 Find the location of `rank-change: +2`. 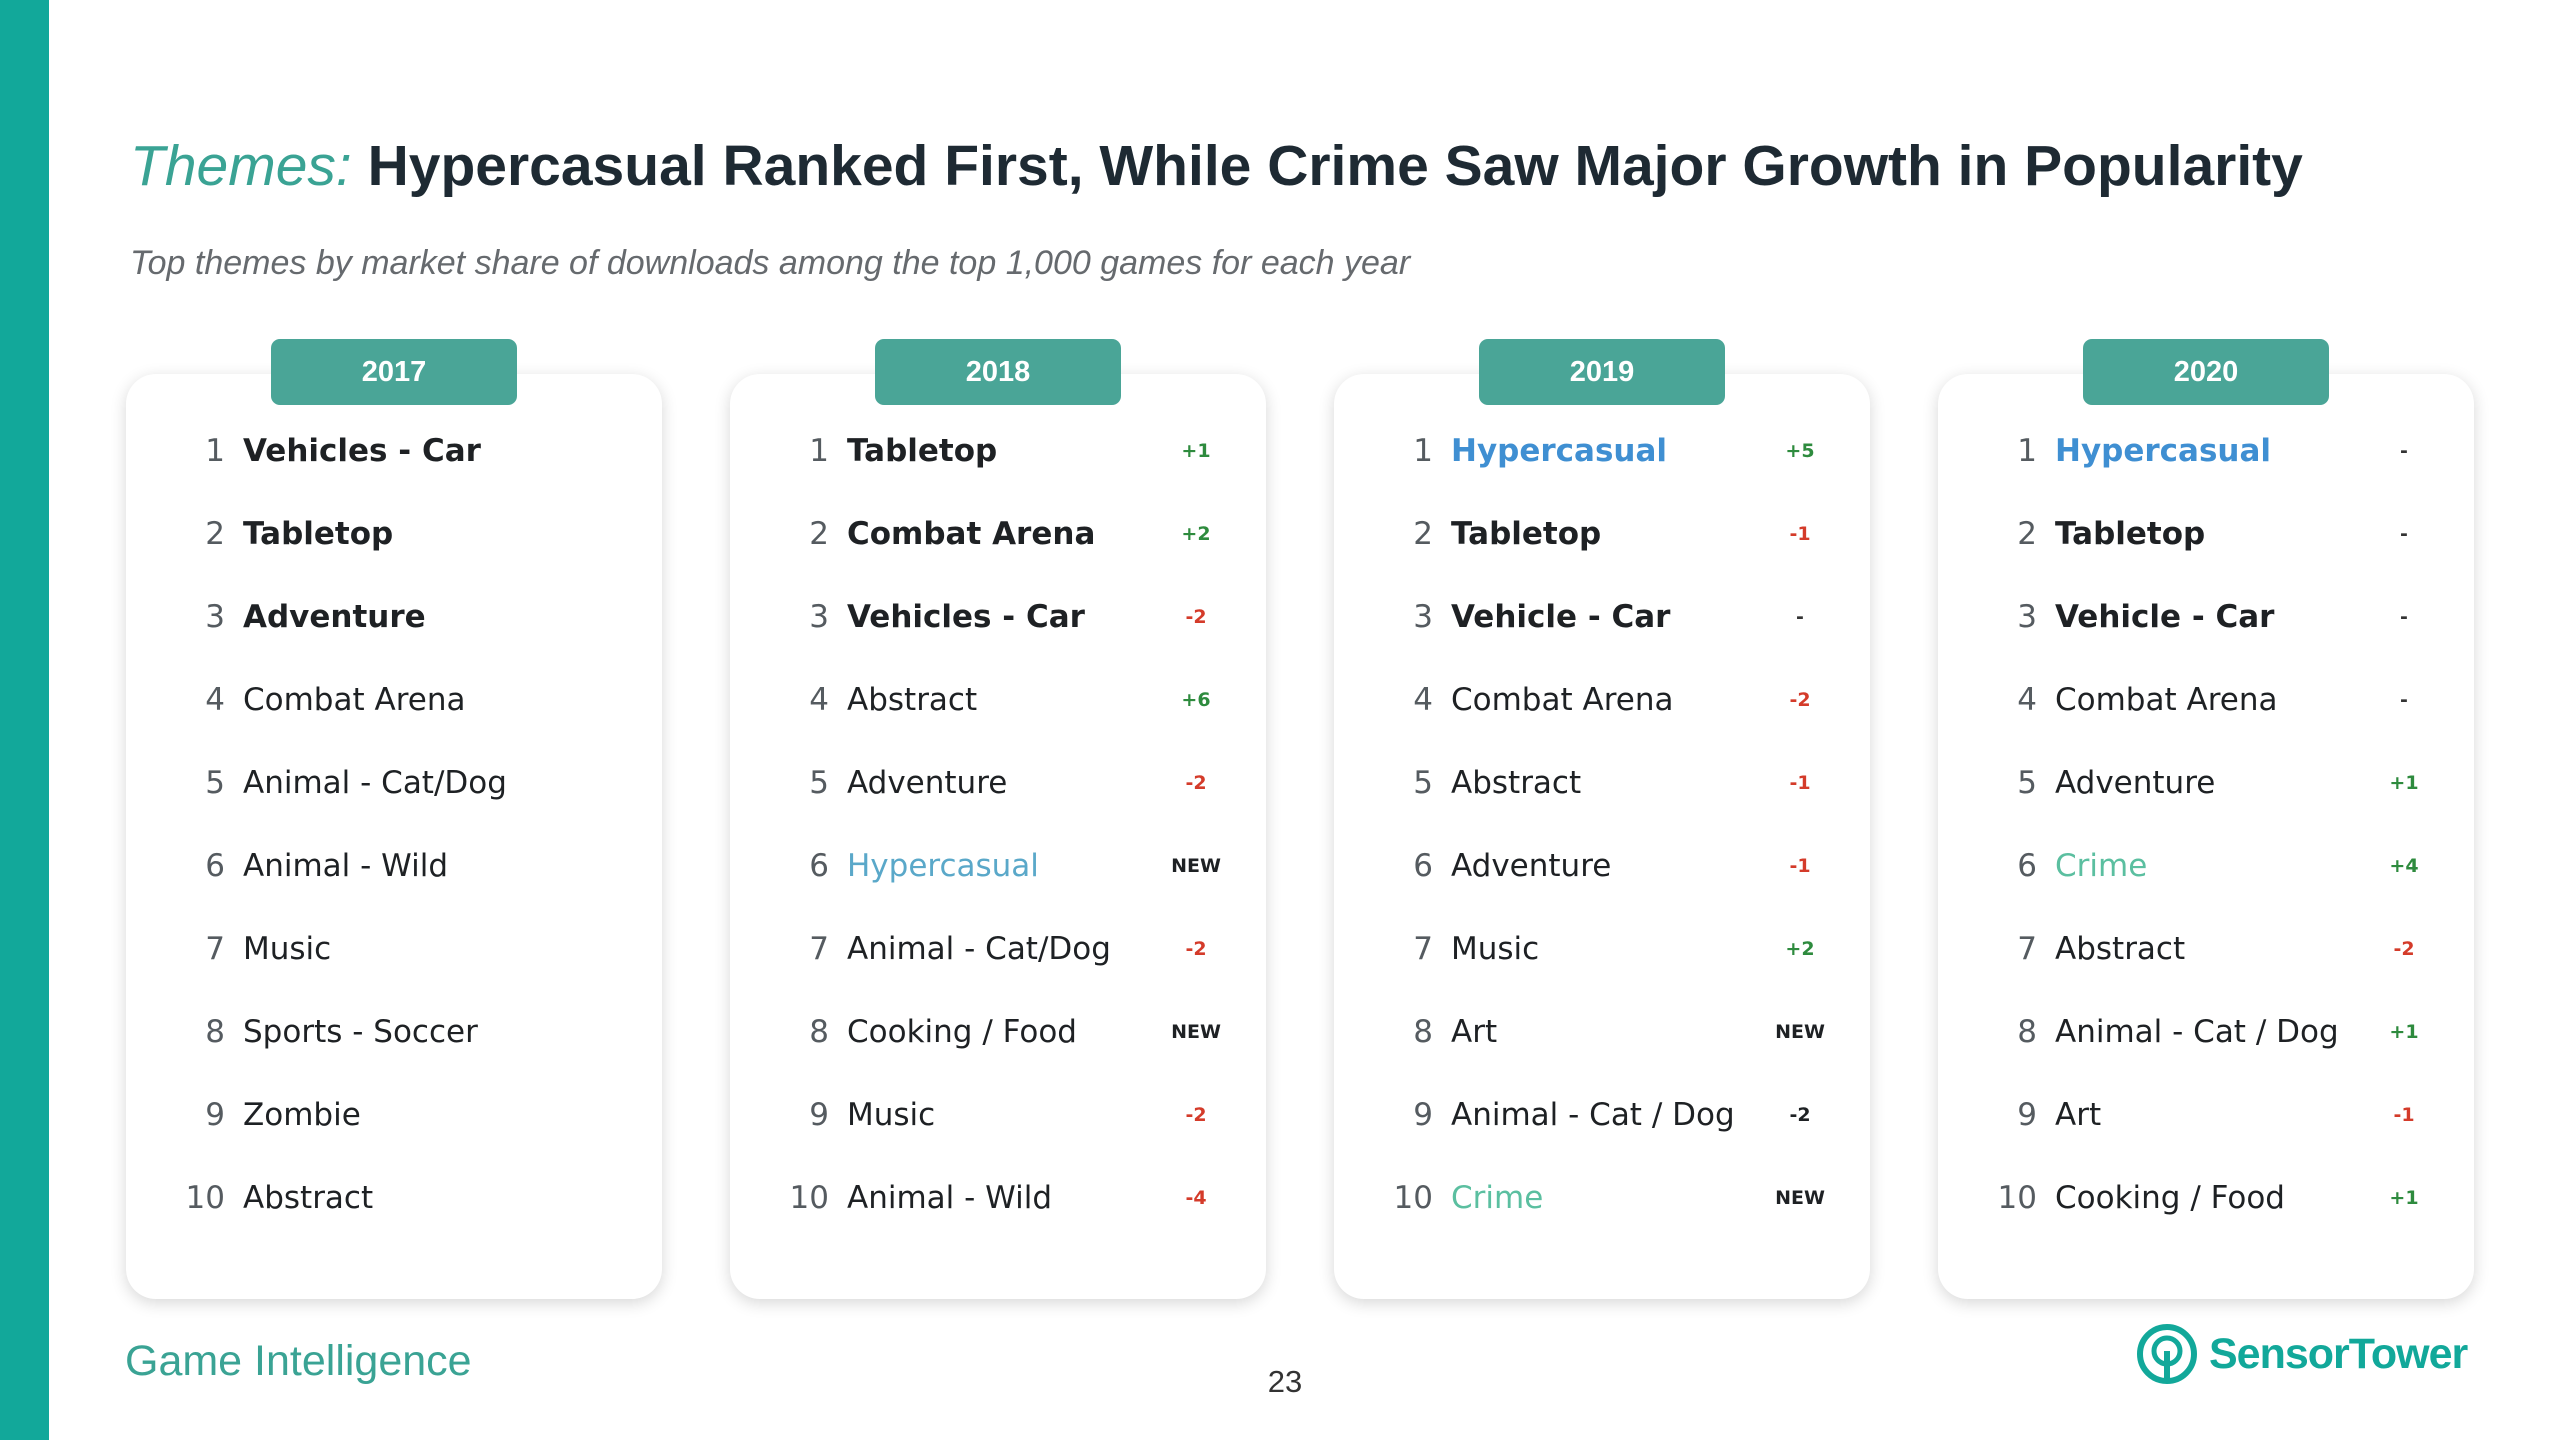

rank-change: +2 is located at coordinates (1196, 534).